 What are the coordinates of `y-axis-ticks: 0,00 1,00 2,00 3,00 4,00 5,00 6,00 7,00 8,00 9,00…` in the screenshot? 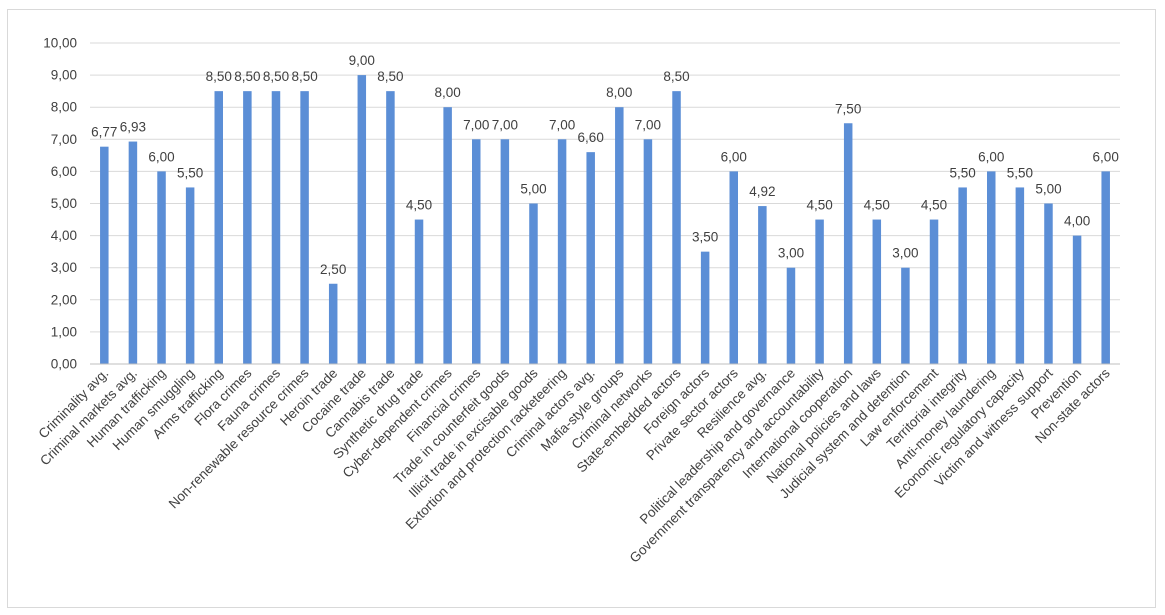 It's located at (60, 204).